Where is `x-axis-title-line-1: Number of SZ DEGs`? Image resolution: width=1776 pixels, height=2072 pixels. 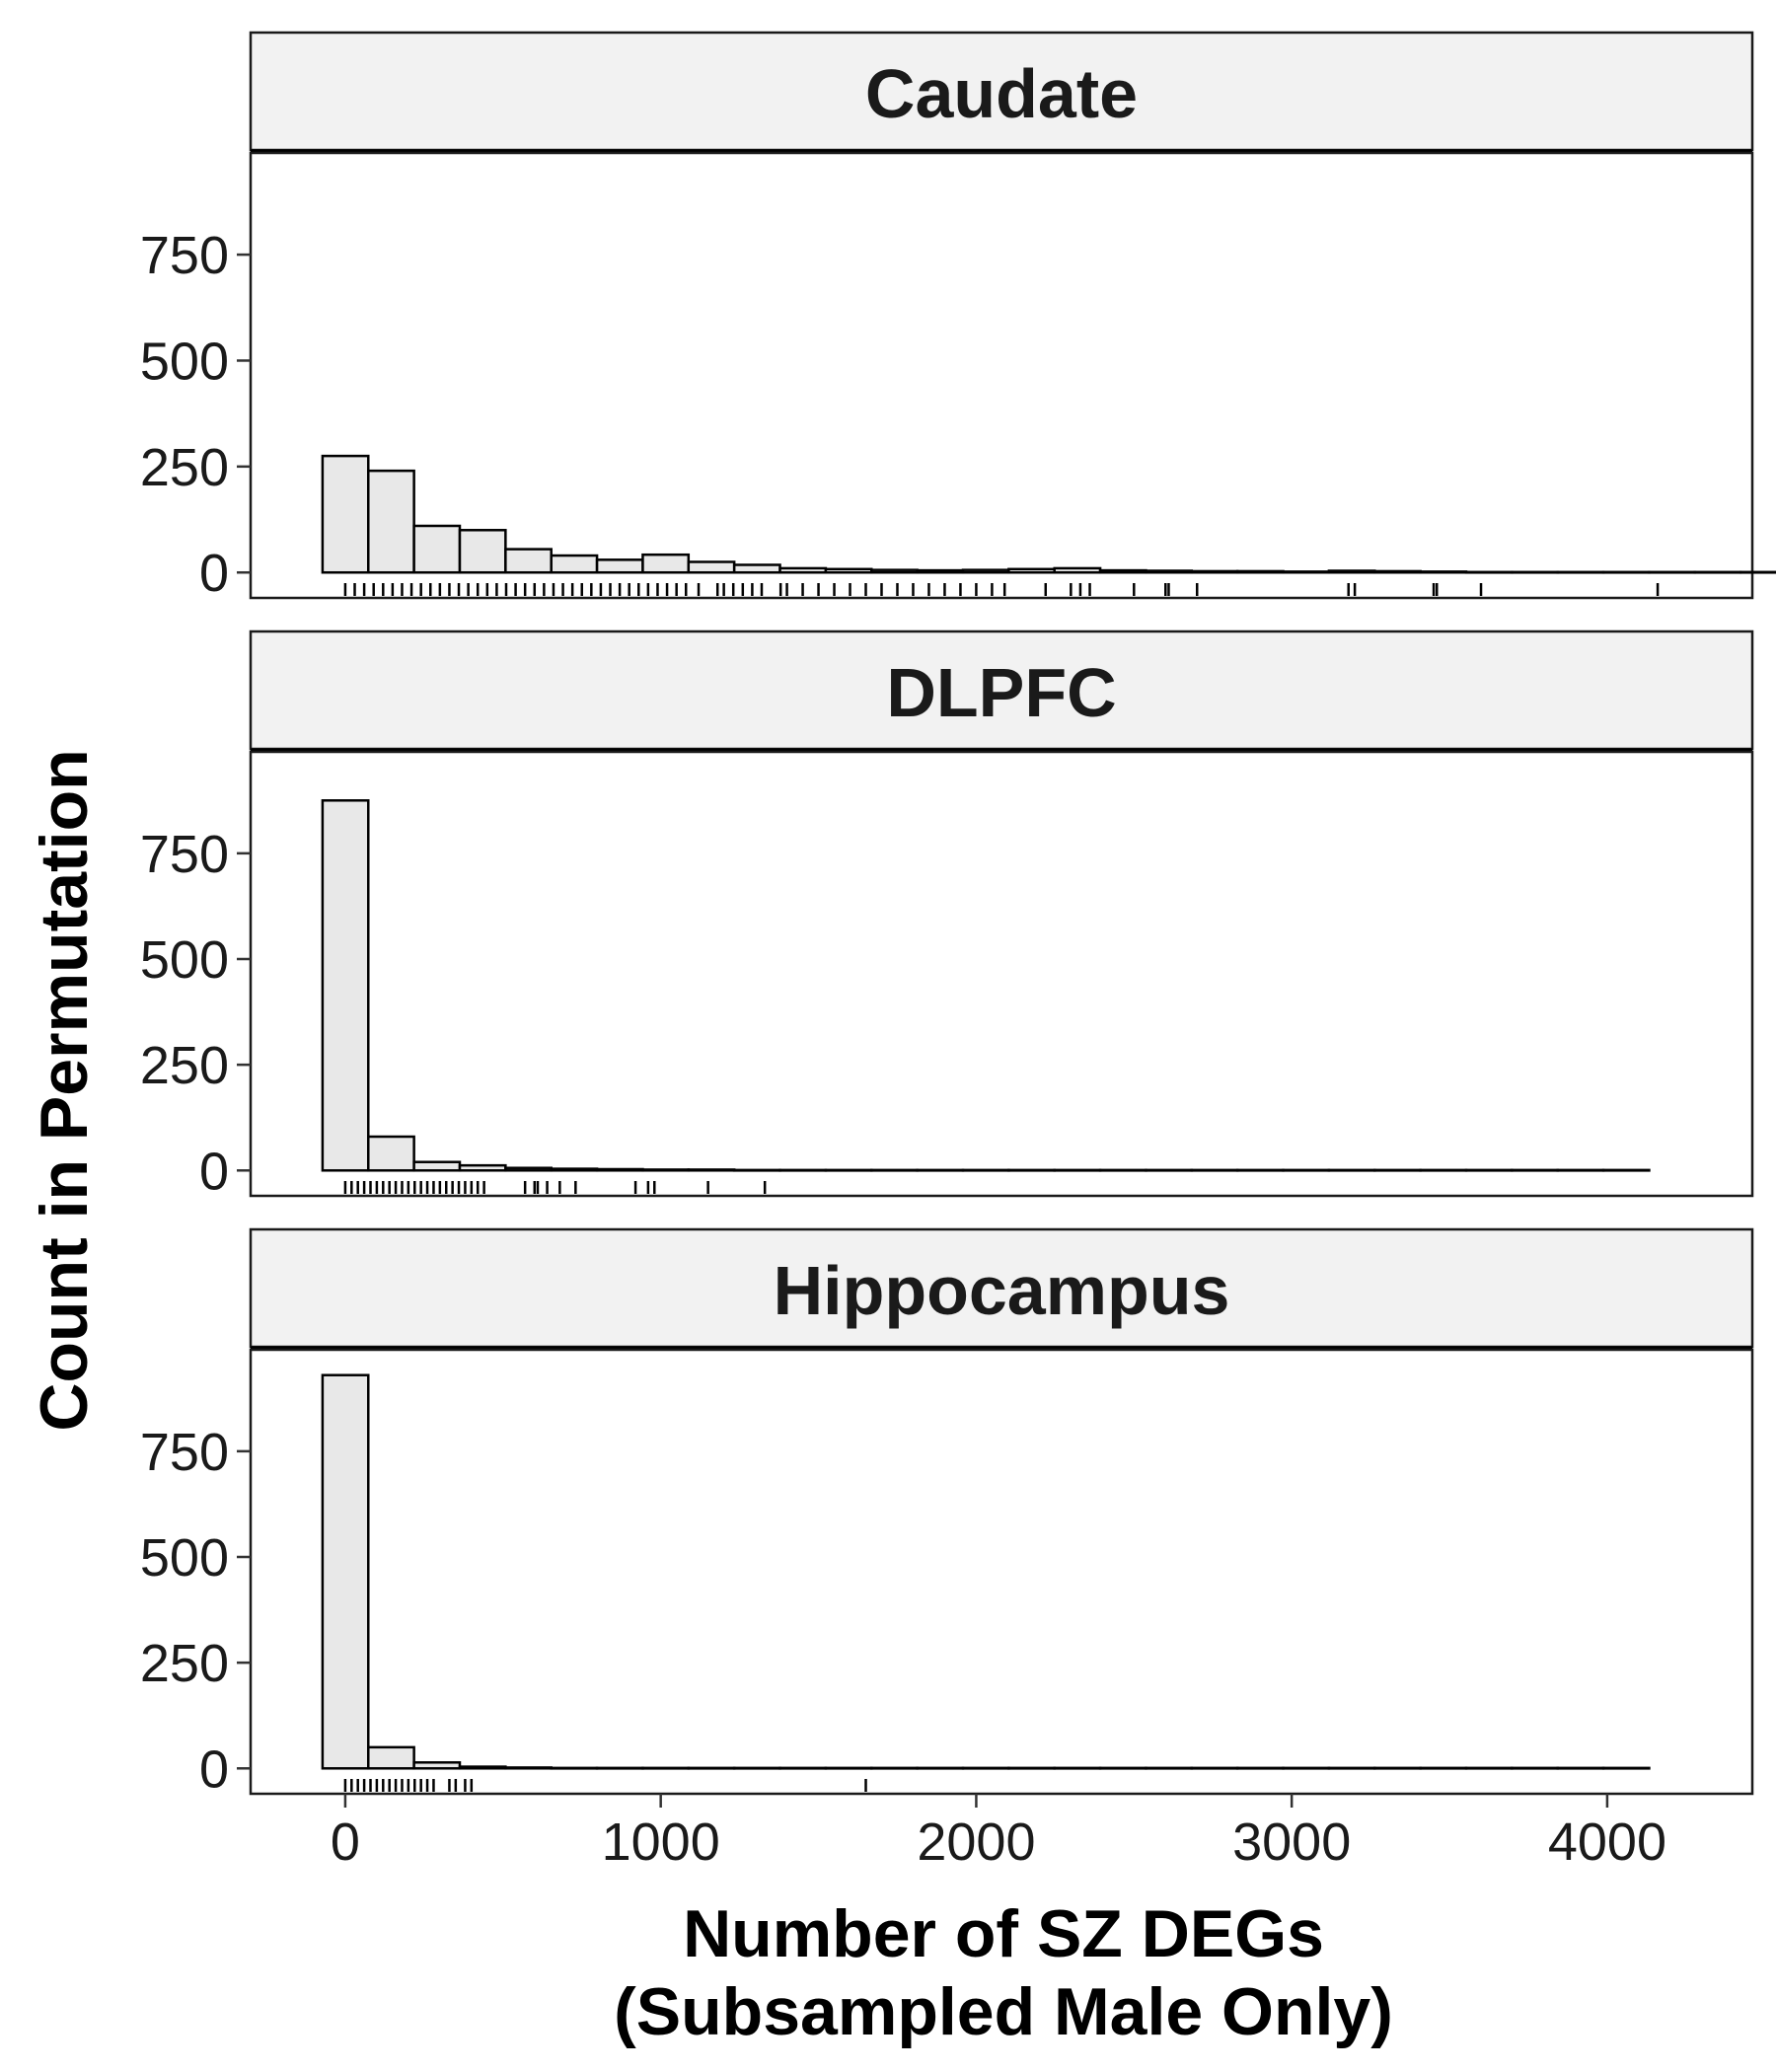
x-axis-title-line-1: Number of SZ DEGs is located at coordinates (1004, 1934).